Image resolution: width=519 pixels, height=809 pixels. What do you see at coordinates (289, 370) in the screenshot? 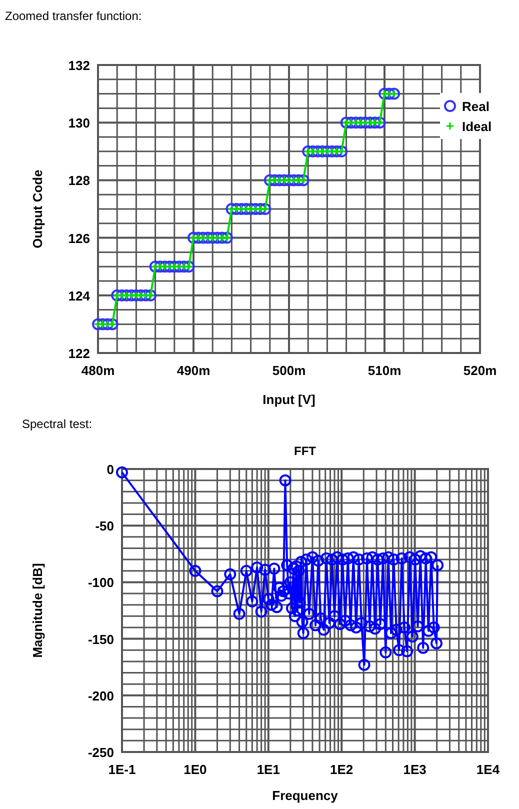
I see `x-tick-label: 500m` at bounding box center [289, 370].